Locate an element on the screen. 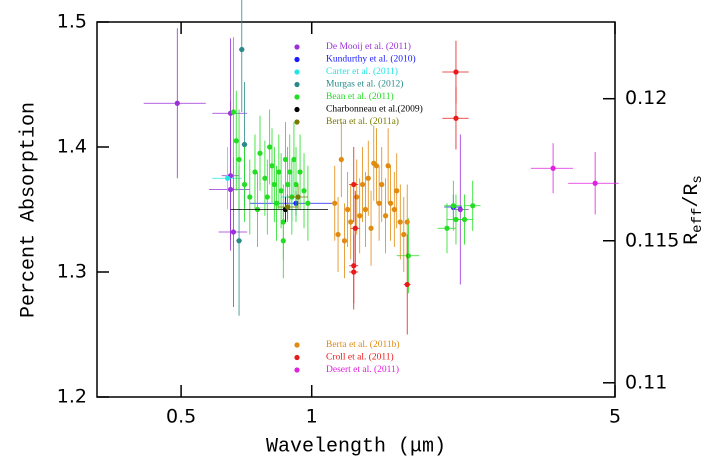 The image size is (718, 473). y2-axis-title: Reff/Rs is located at coordinates (693, 210).